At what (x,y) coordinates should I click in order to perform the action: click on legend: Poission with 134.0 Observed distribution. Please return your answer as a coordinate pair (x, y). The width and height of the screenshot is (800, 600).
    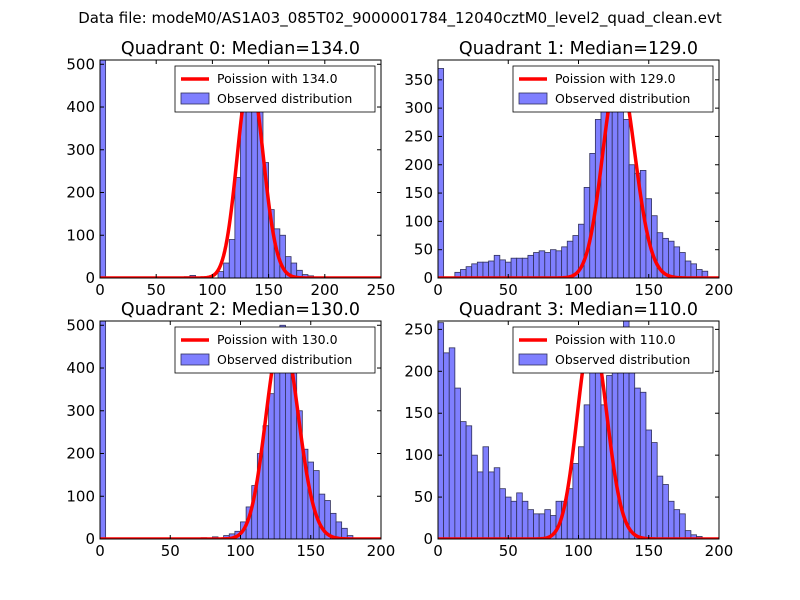
    Looking at the image, I should click on (275, 89).